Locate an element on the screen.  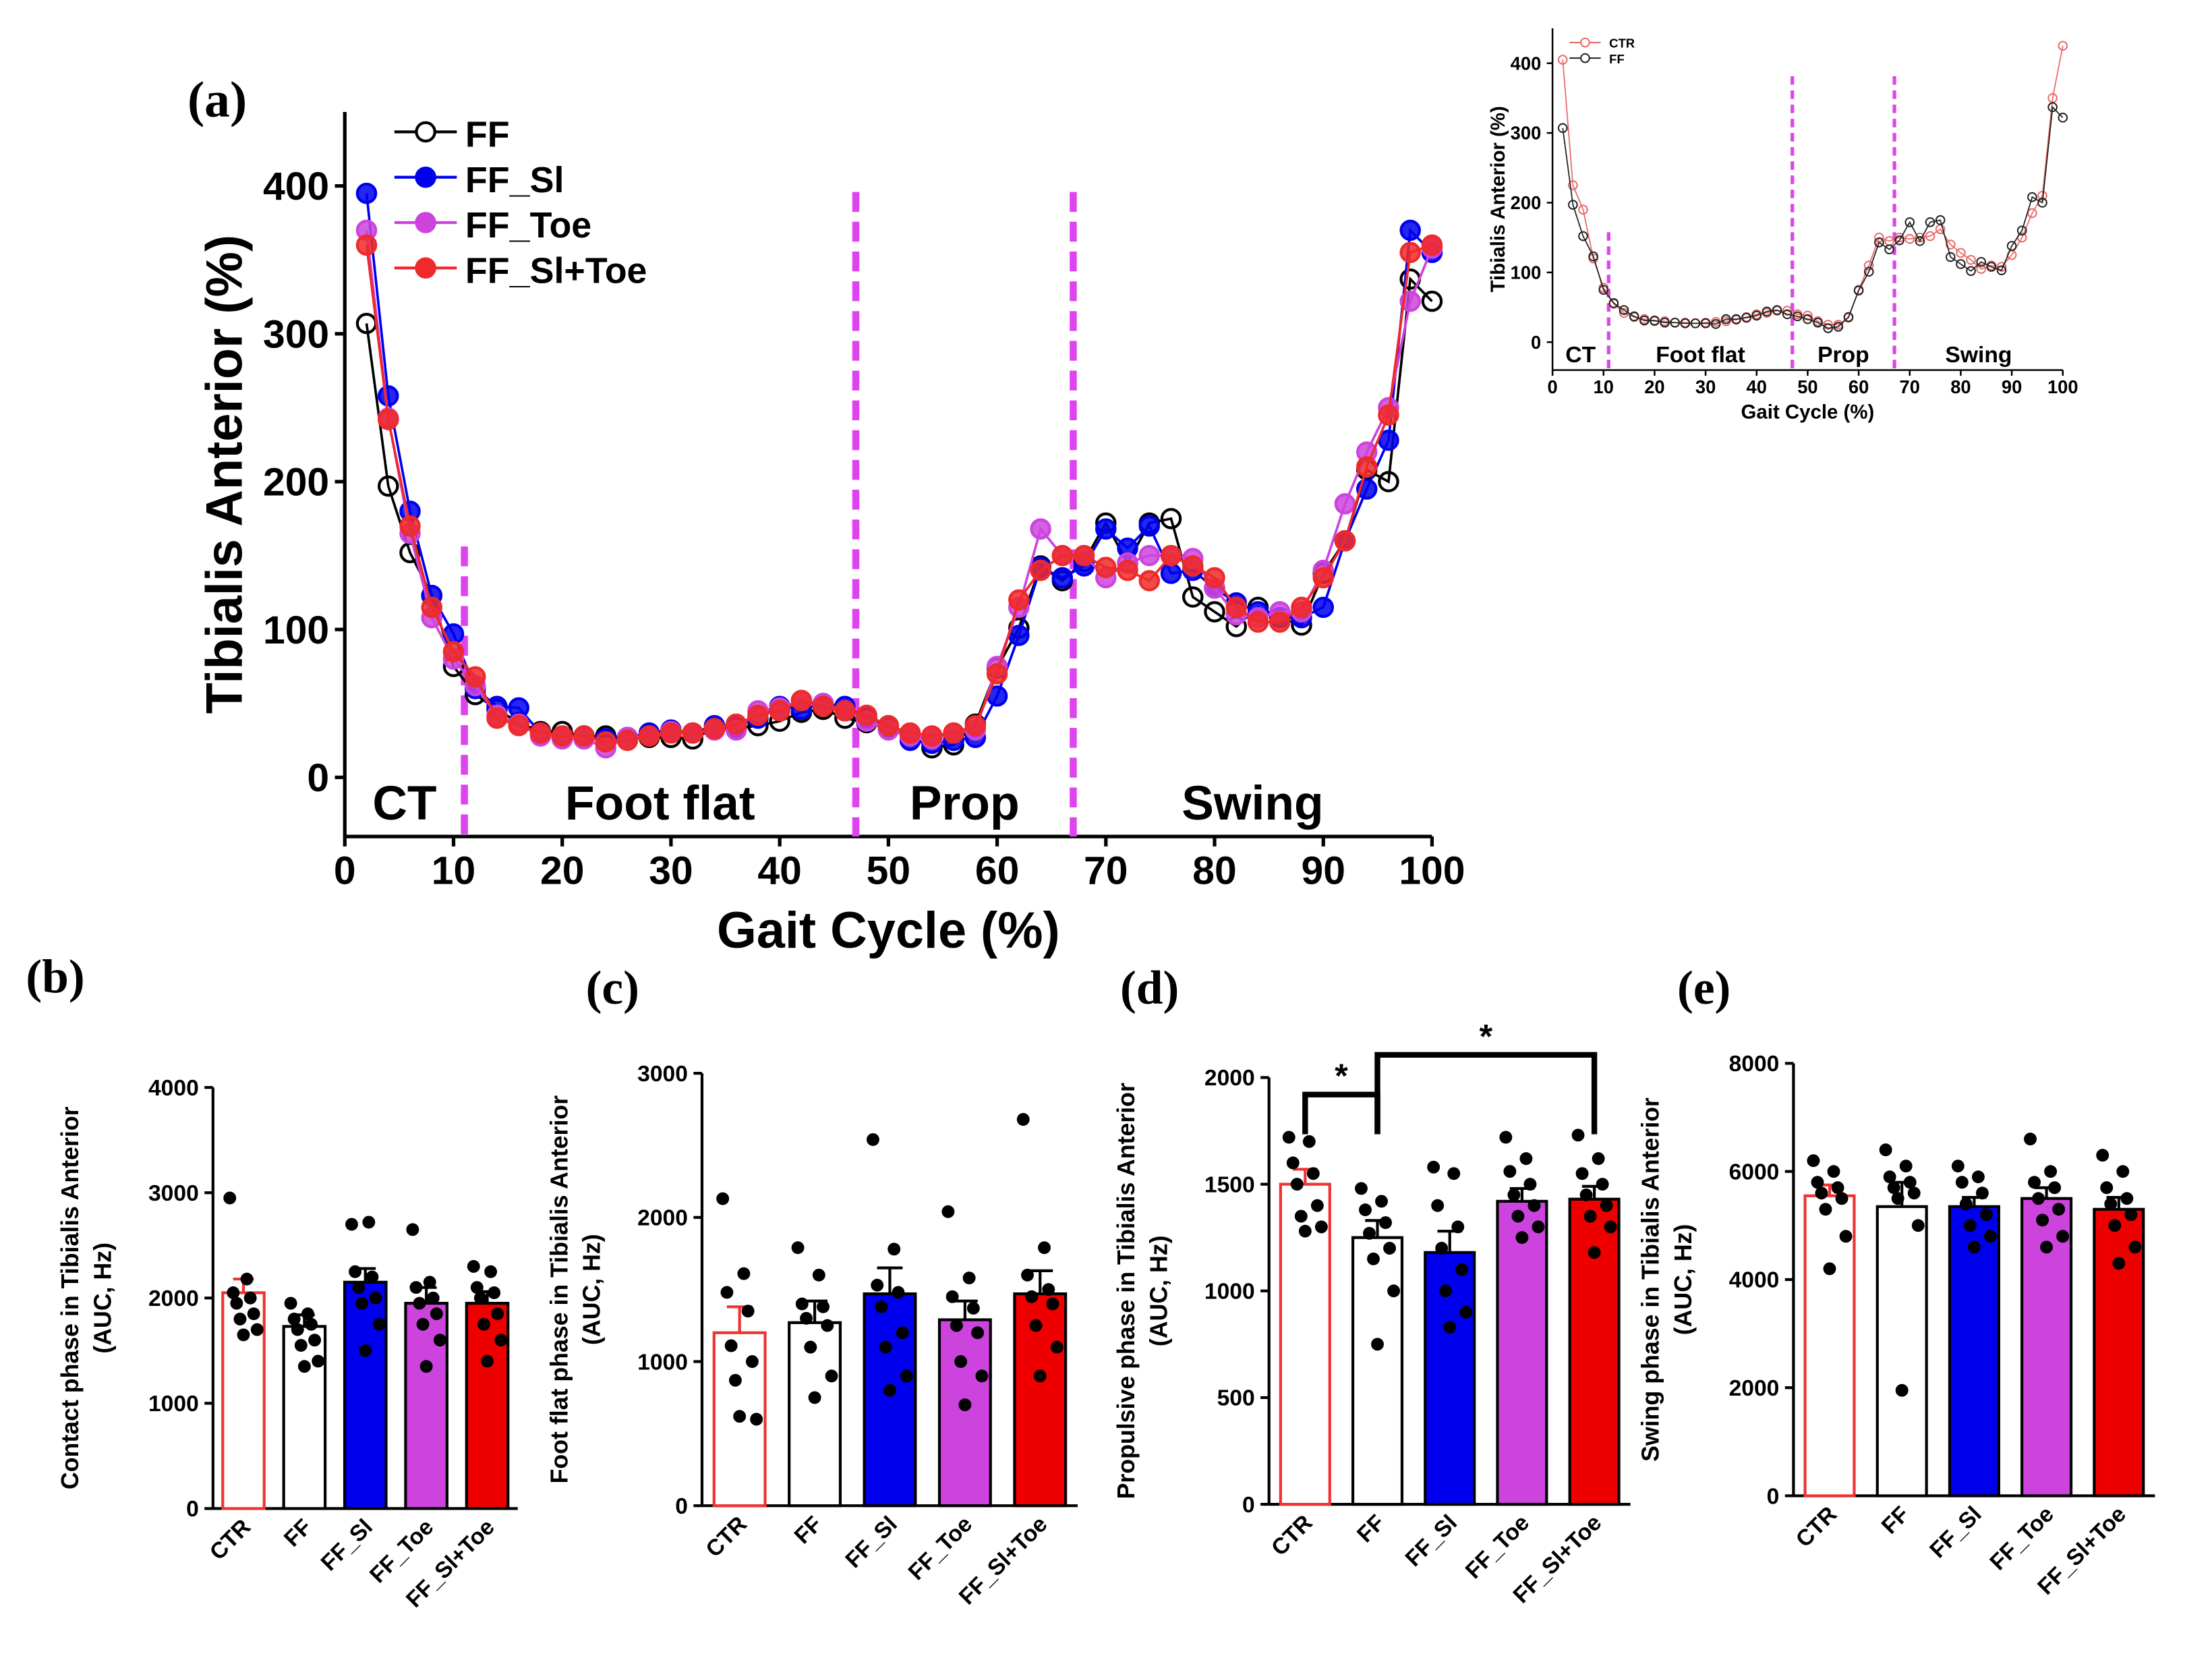
bar is located at coordinates (1974, 1351).